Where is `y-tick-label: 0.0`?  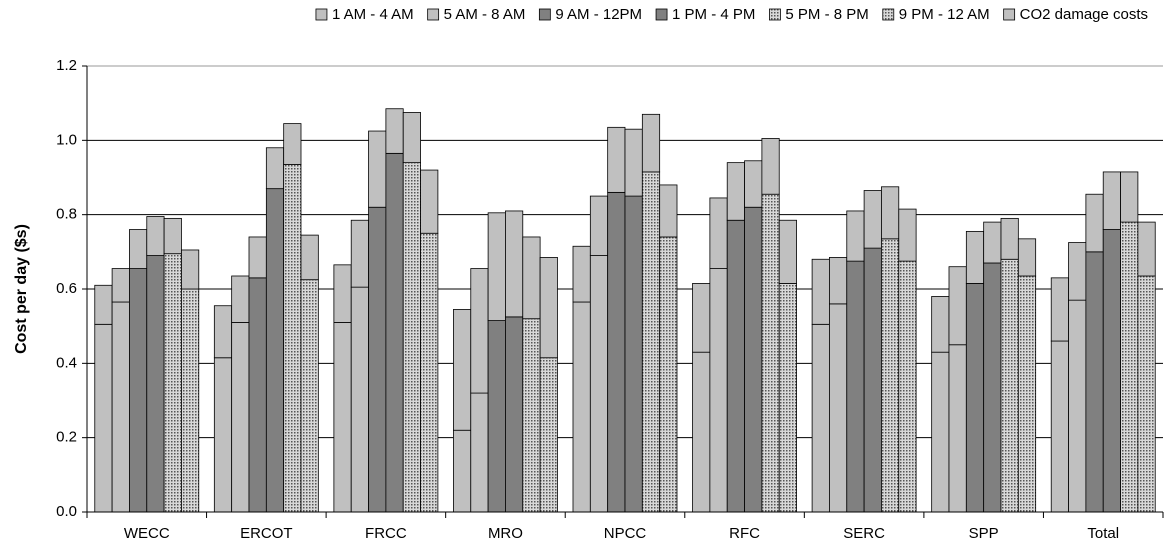 y-tick-label: 0.0 is located at coordinates (66, 511).